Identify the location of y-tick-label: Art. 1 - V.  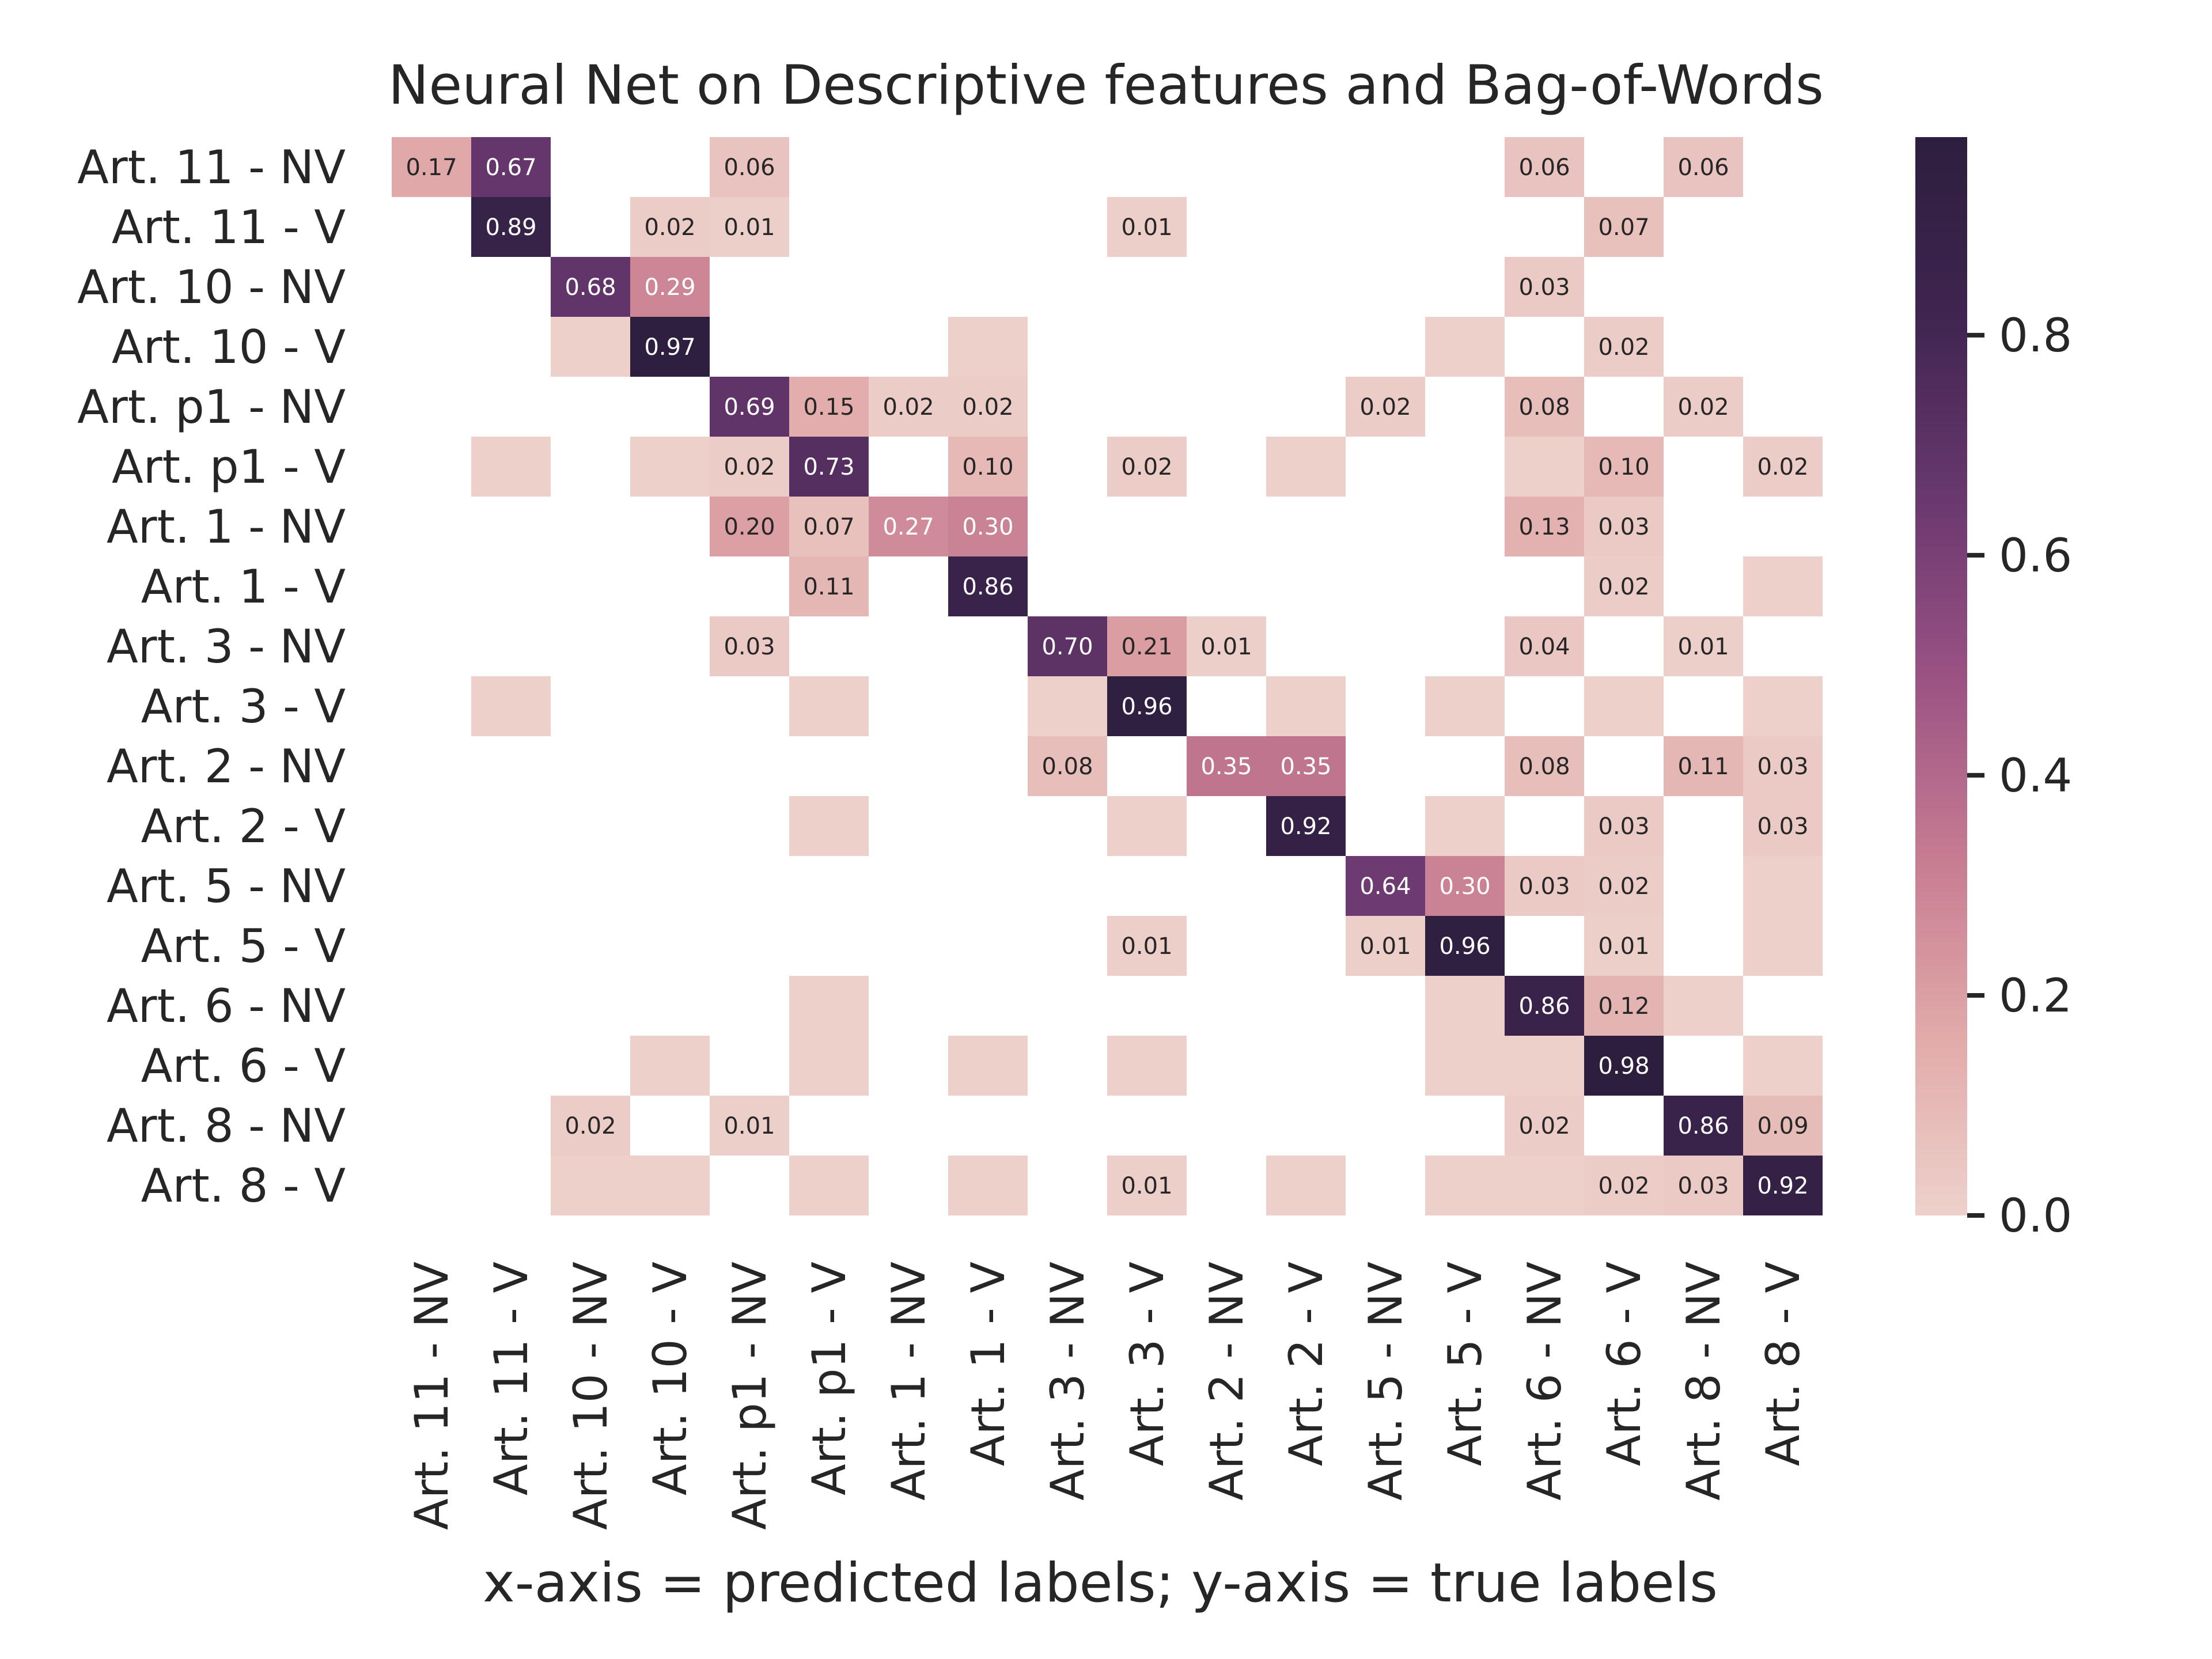
(243, 586).